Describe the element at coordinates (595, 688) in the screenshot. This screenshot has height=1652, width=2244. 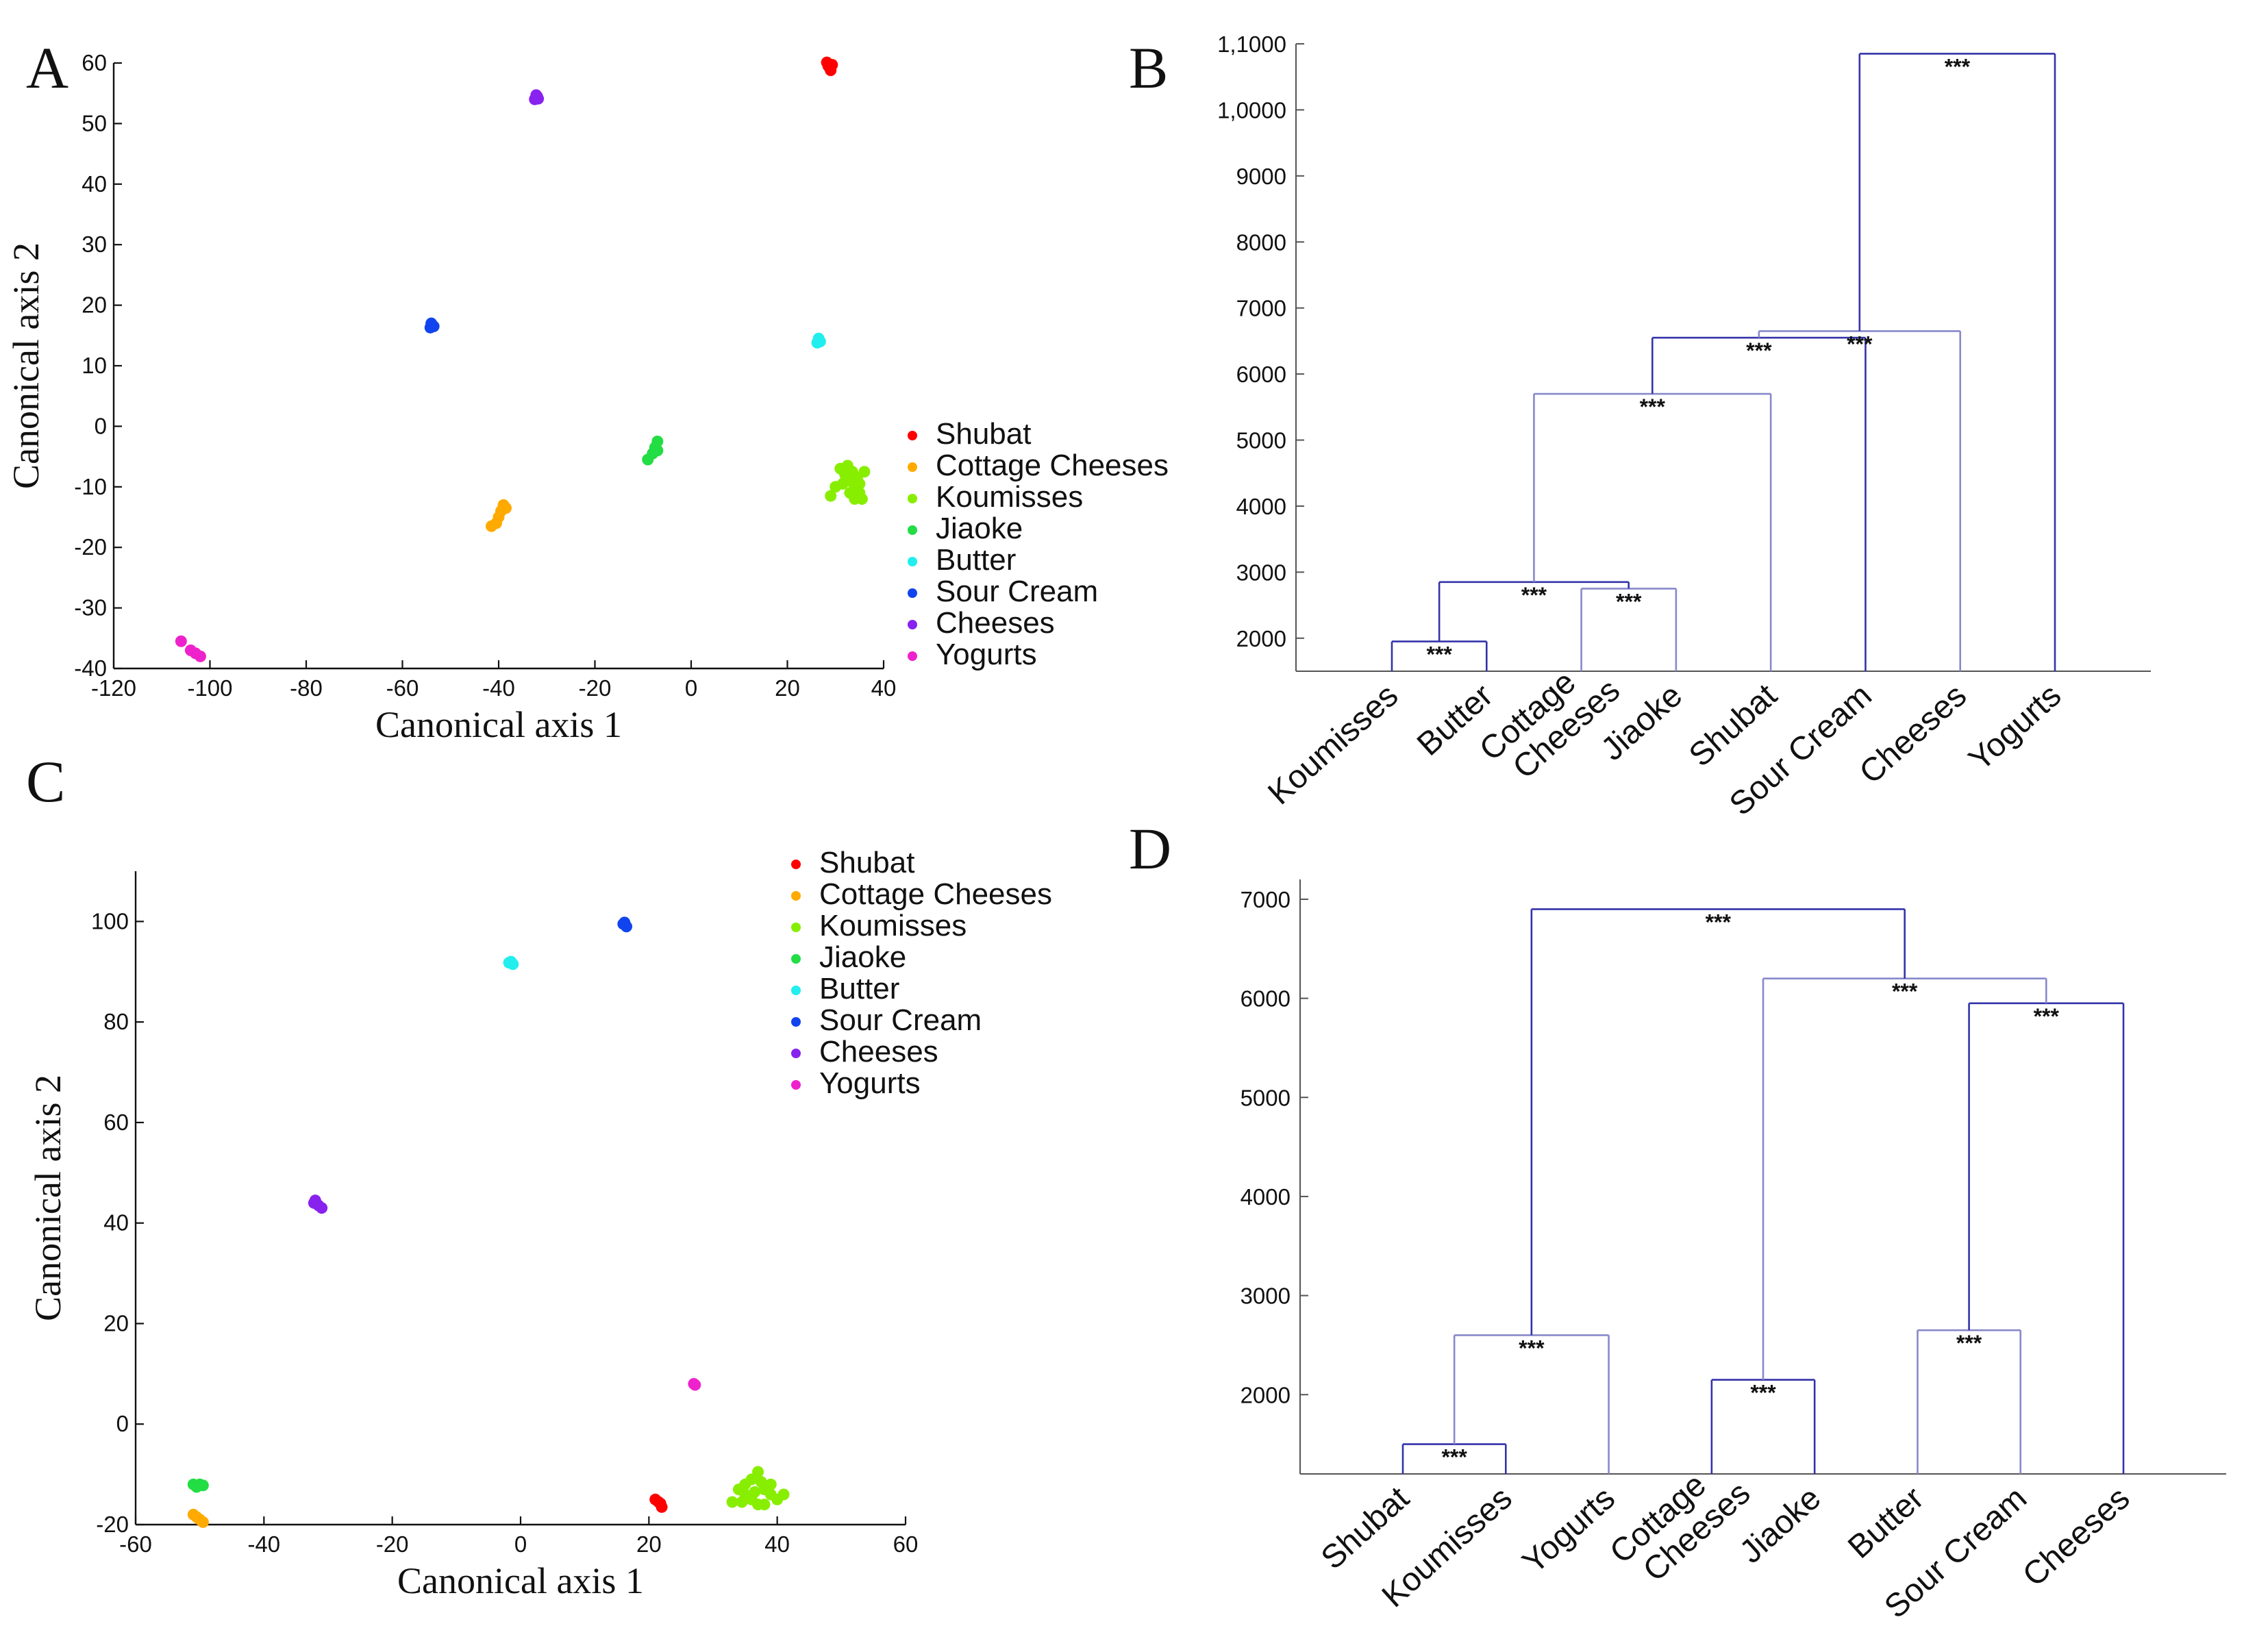
I see `x-tick-label: -20` at that location.